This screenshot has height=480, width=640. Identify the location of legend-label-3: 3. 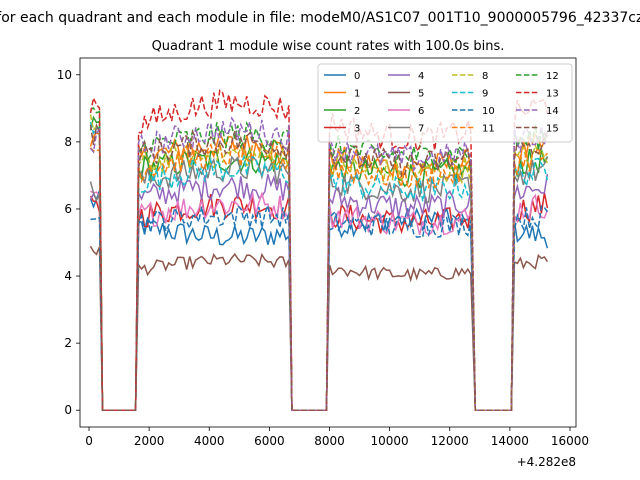
(357, 129).